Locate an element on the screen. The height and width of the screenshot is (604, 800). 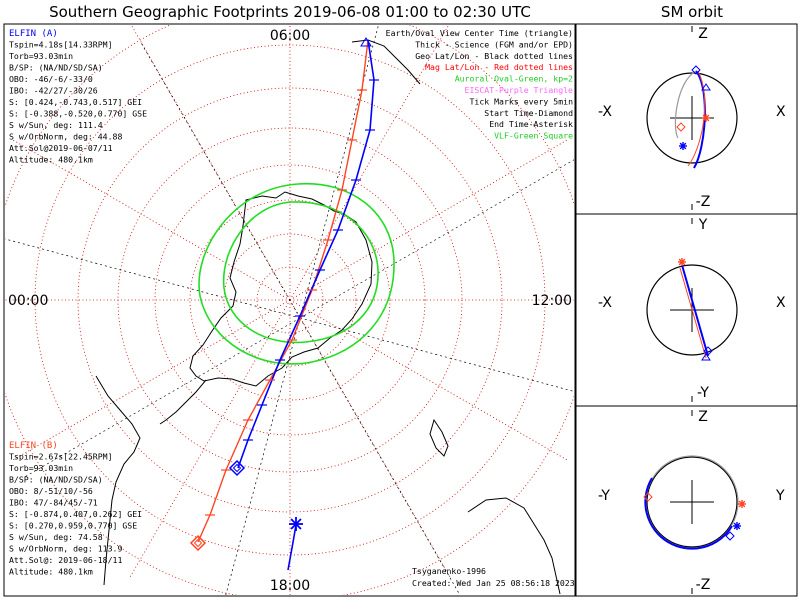
elfin-b-info-line-0: ELFIN (B) is located at coordinates (33, 446).